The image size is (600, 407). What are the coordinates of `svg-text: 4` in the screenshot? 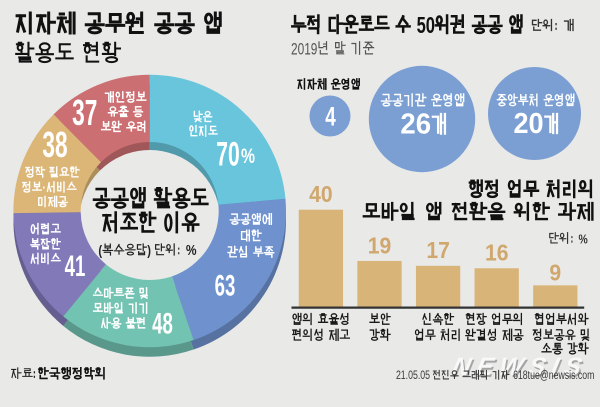 It's located at (330, 116).